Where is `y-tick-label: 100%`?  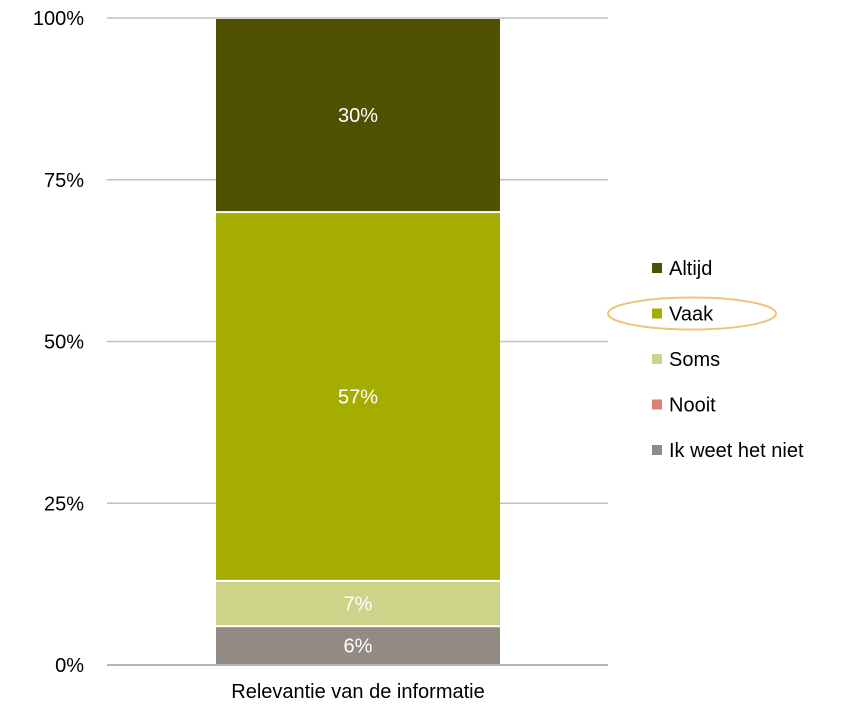 y-tick-label: 100% is located at coordinates (58, 19).